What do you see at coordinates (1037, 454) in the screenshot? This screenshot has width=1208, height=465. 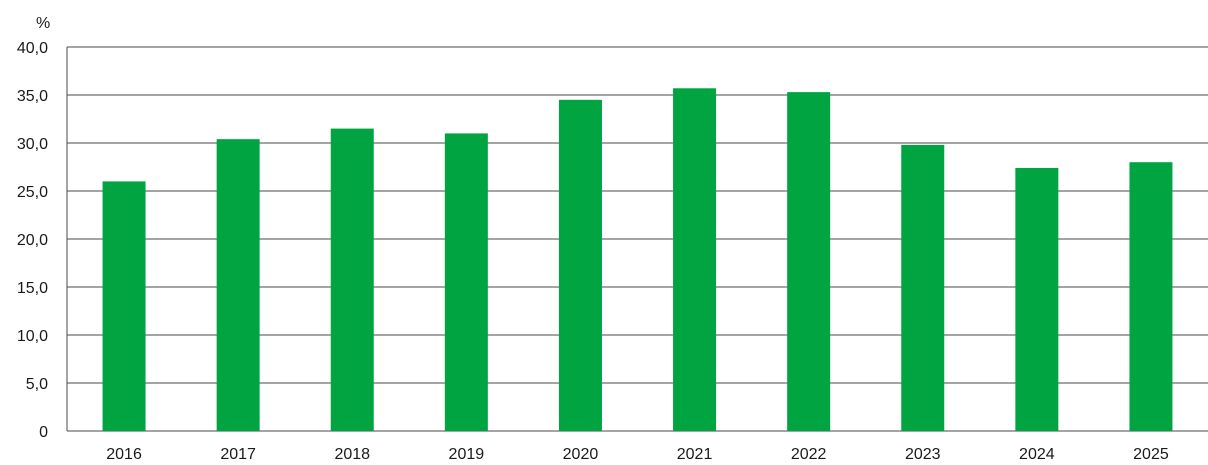 I see `x-tick-label: 2024` at bounding box center [1037, 454].